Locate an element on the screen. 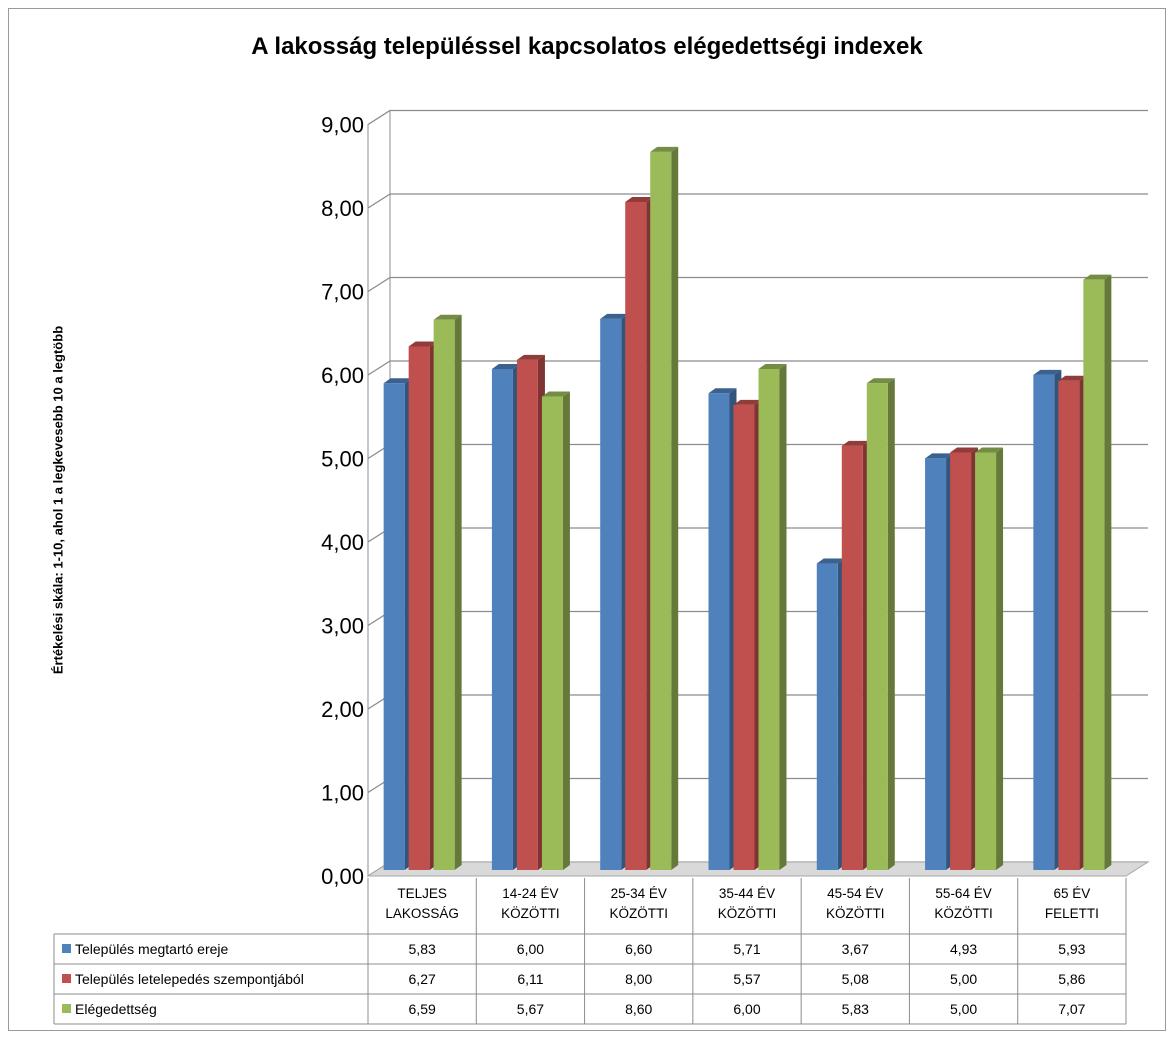 The width and height of the screenshot is (1174, 1039). y-tick-label: 5,00 is located at coordinates (342, 459).